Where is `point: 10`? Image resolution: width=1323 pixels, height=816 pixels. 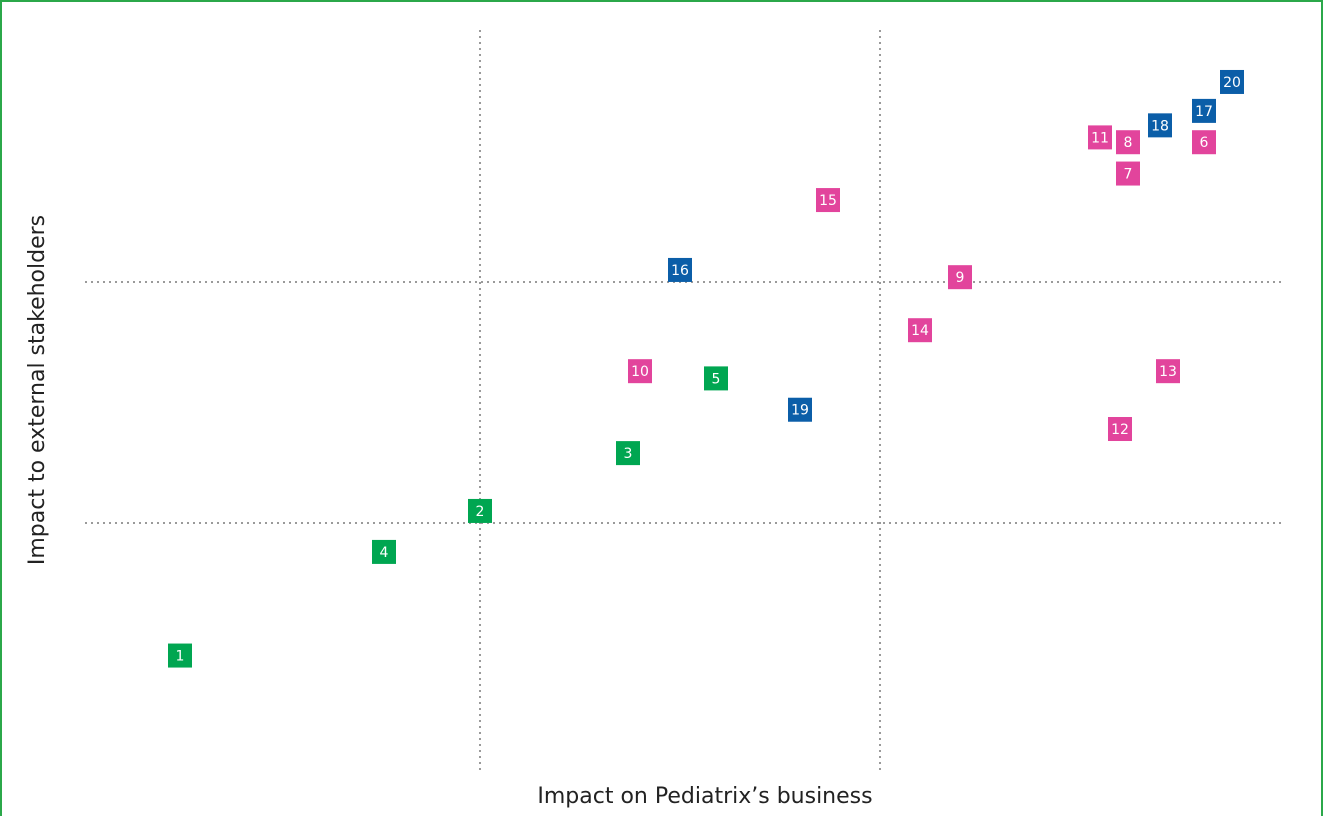
point: 10 is located at coordinates (640, 371).